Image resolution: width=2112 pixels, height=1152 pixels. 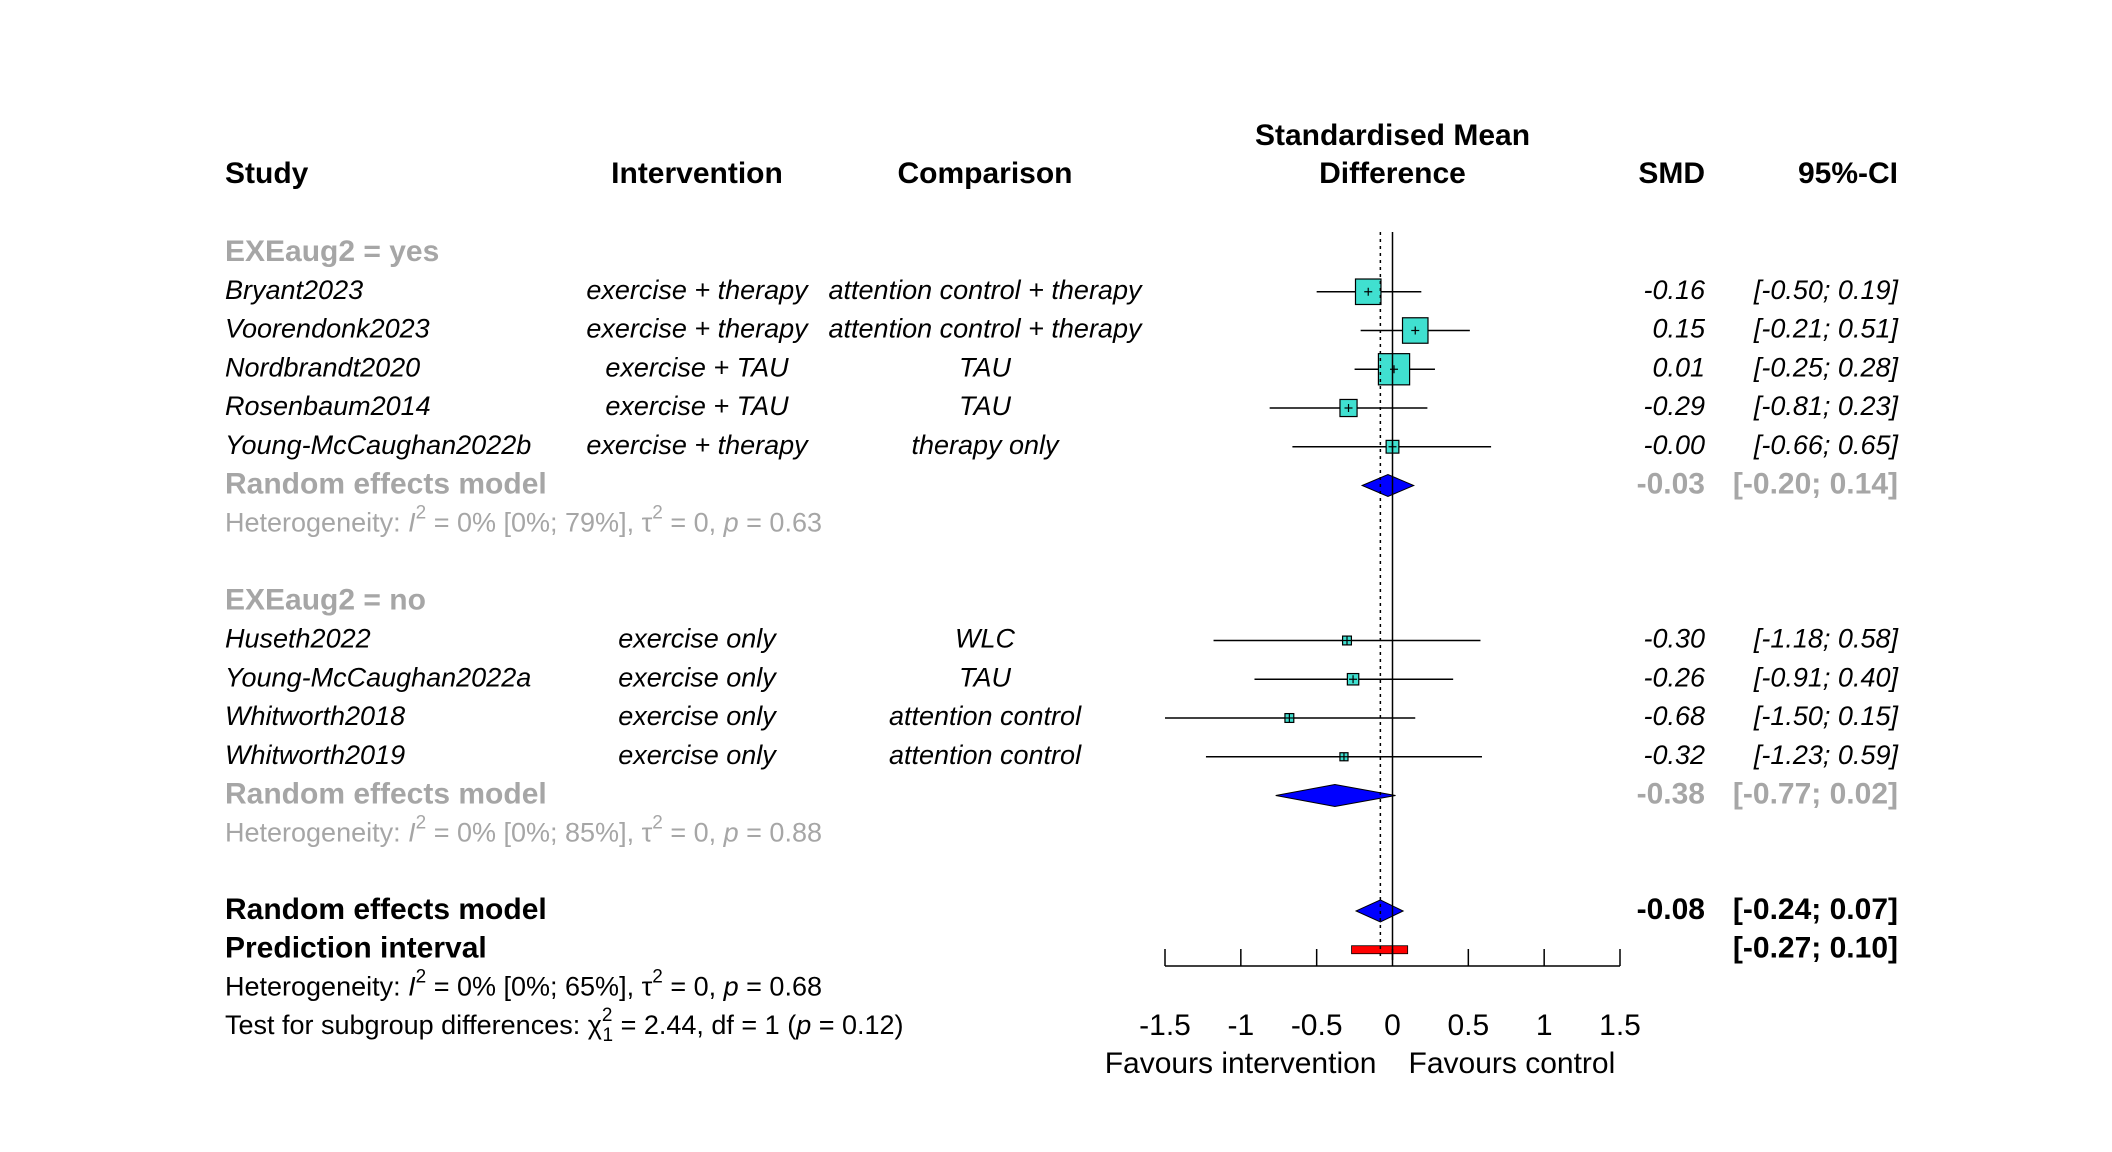 What do you see at coordinates (1826, 445) in the screenshot?
I see `study-ci: [-0.66; 0.65]` at bounding box center [1826, 445].